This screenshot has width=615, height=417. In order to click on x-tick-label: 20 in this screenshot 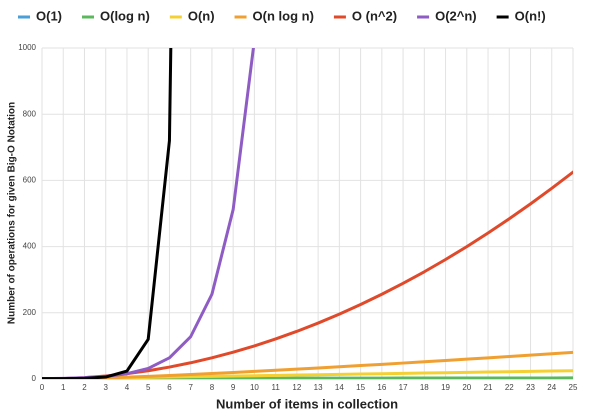, I will do `click(466, 387)`.